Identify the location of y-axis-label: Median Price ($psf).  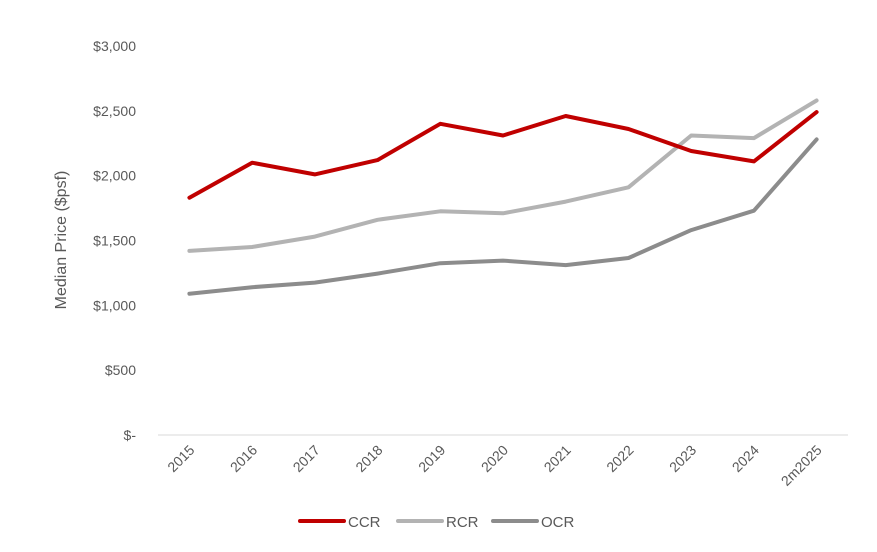
(61, 240).